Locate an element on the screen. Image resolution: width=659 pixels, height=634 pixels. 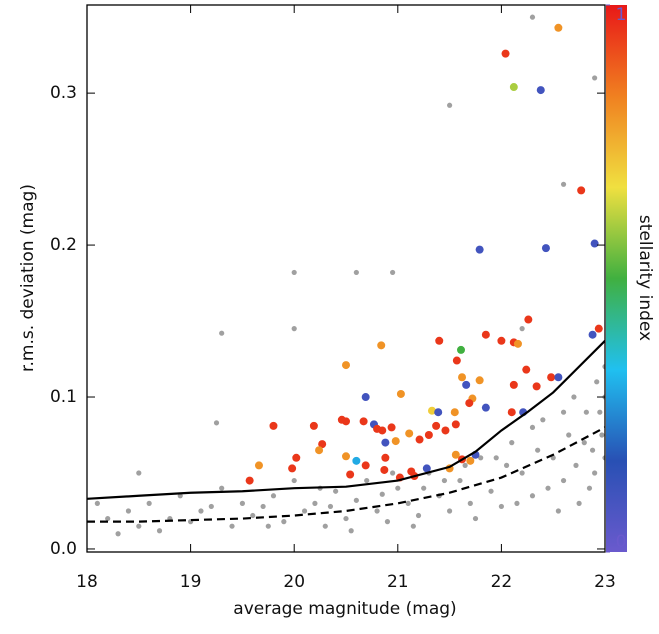
y-axis-label: r.m.s. deviation (mag) is located at coordinates (28, 278).